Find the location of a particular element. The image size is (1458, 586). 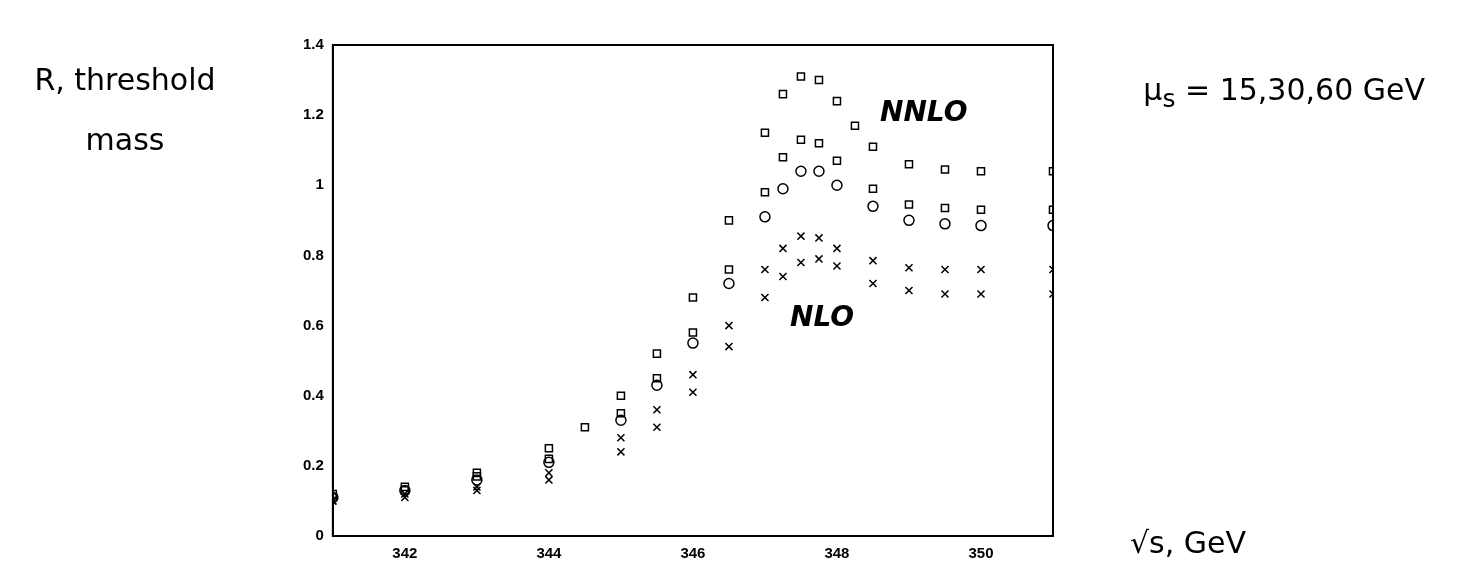

y-tick-label: 0 is located at coordinates (319, 535).